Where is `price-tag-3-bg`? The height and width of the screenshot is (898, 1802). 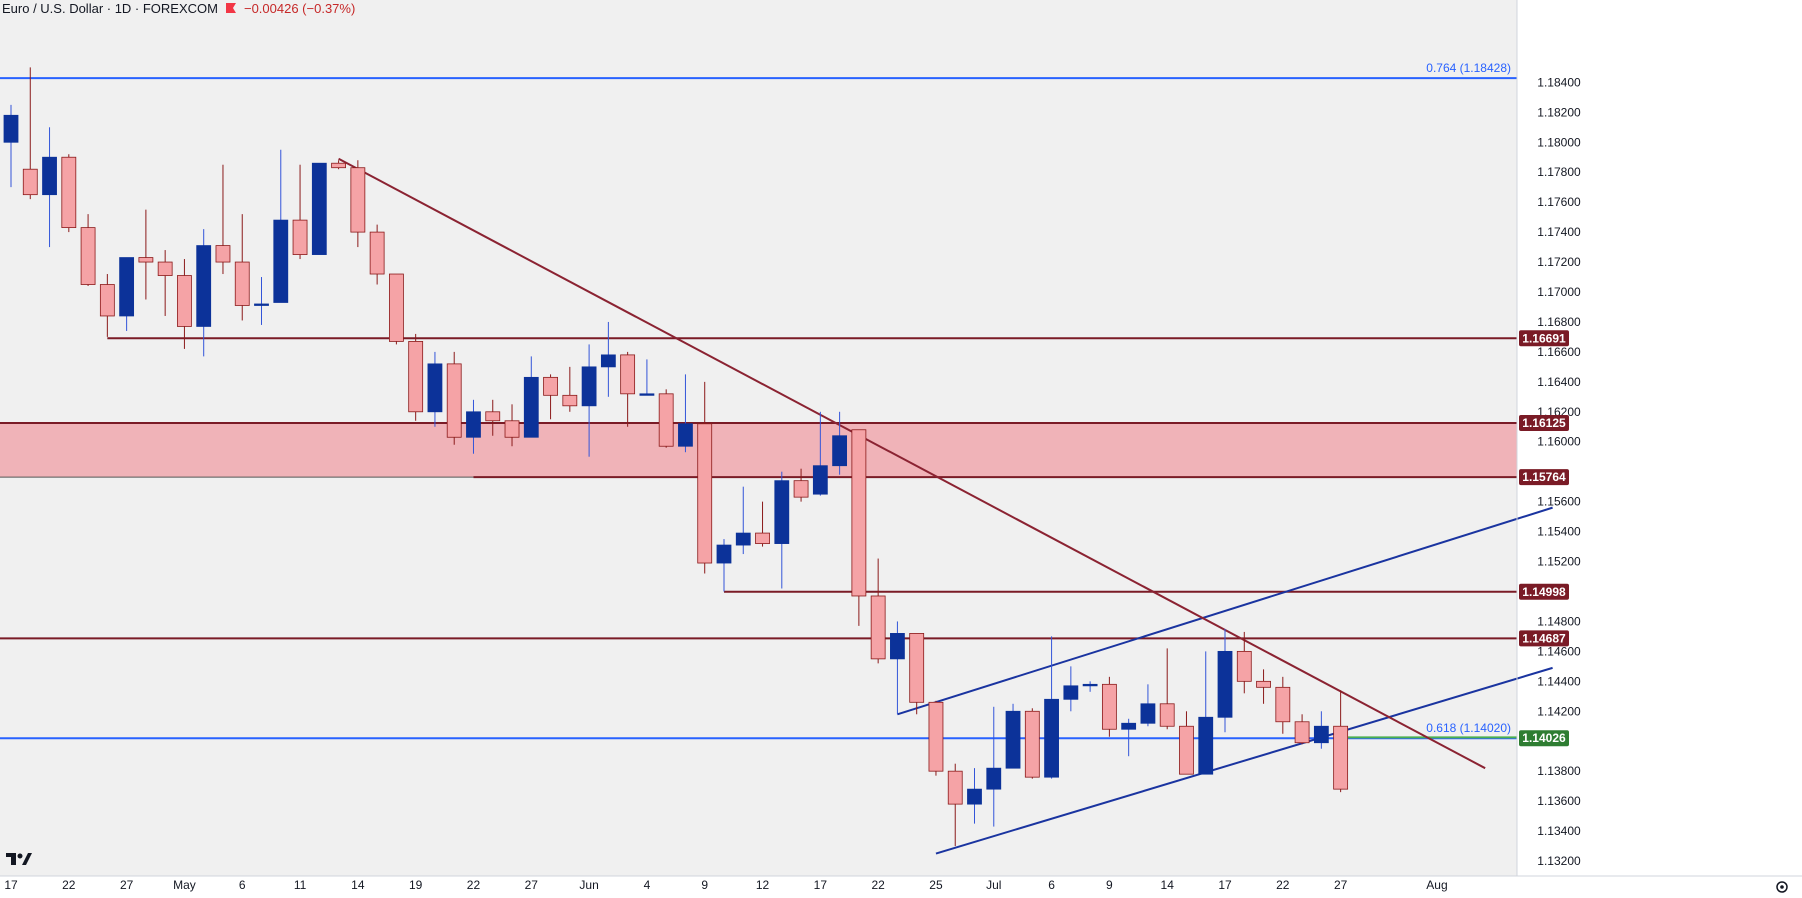
price-tag-3-bg is located at coordinates (1544, 591).